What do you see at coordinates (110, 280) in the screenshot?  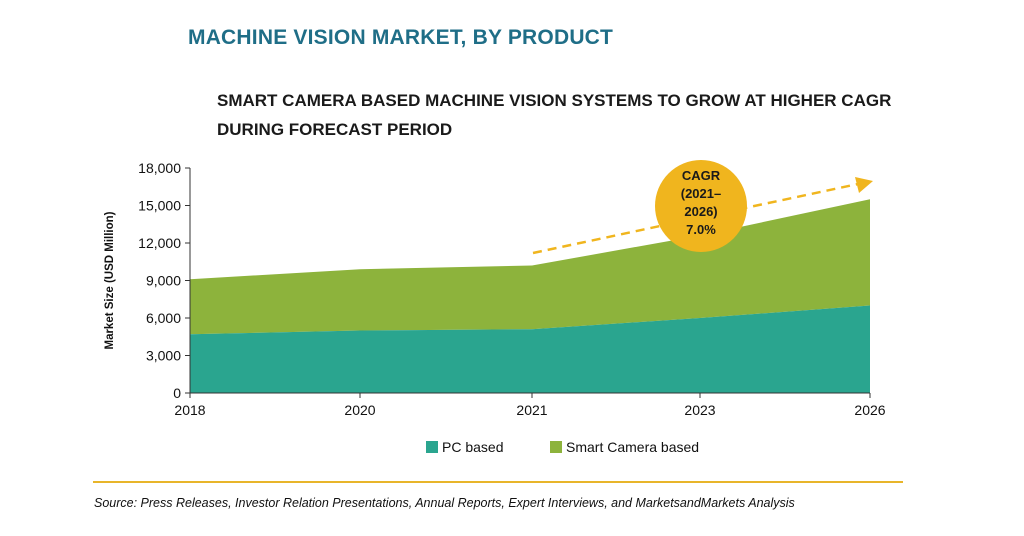 I see `y-axis-label: Market Size (USD Million)` at bounding box center [110, 280].